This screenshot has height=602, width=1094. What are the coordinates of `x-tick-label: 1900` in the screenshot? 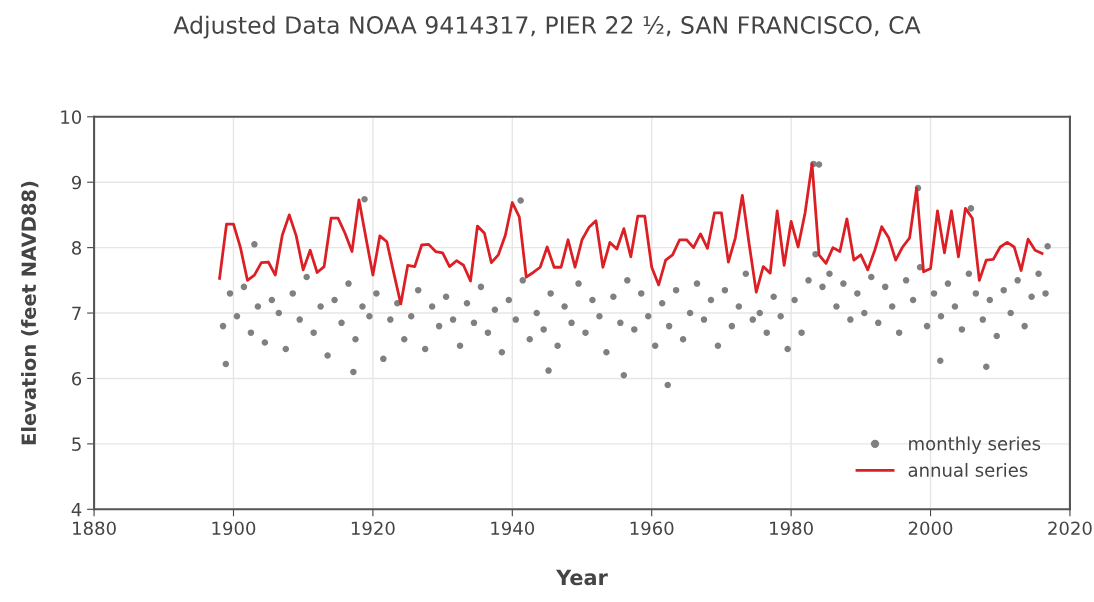 It's located at (234, 528).